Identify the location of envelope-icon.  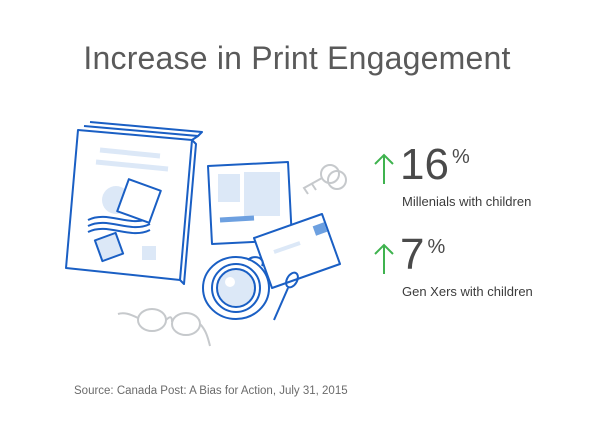
(297, 251).